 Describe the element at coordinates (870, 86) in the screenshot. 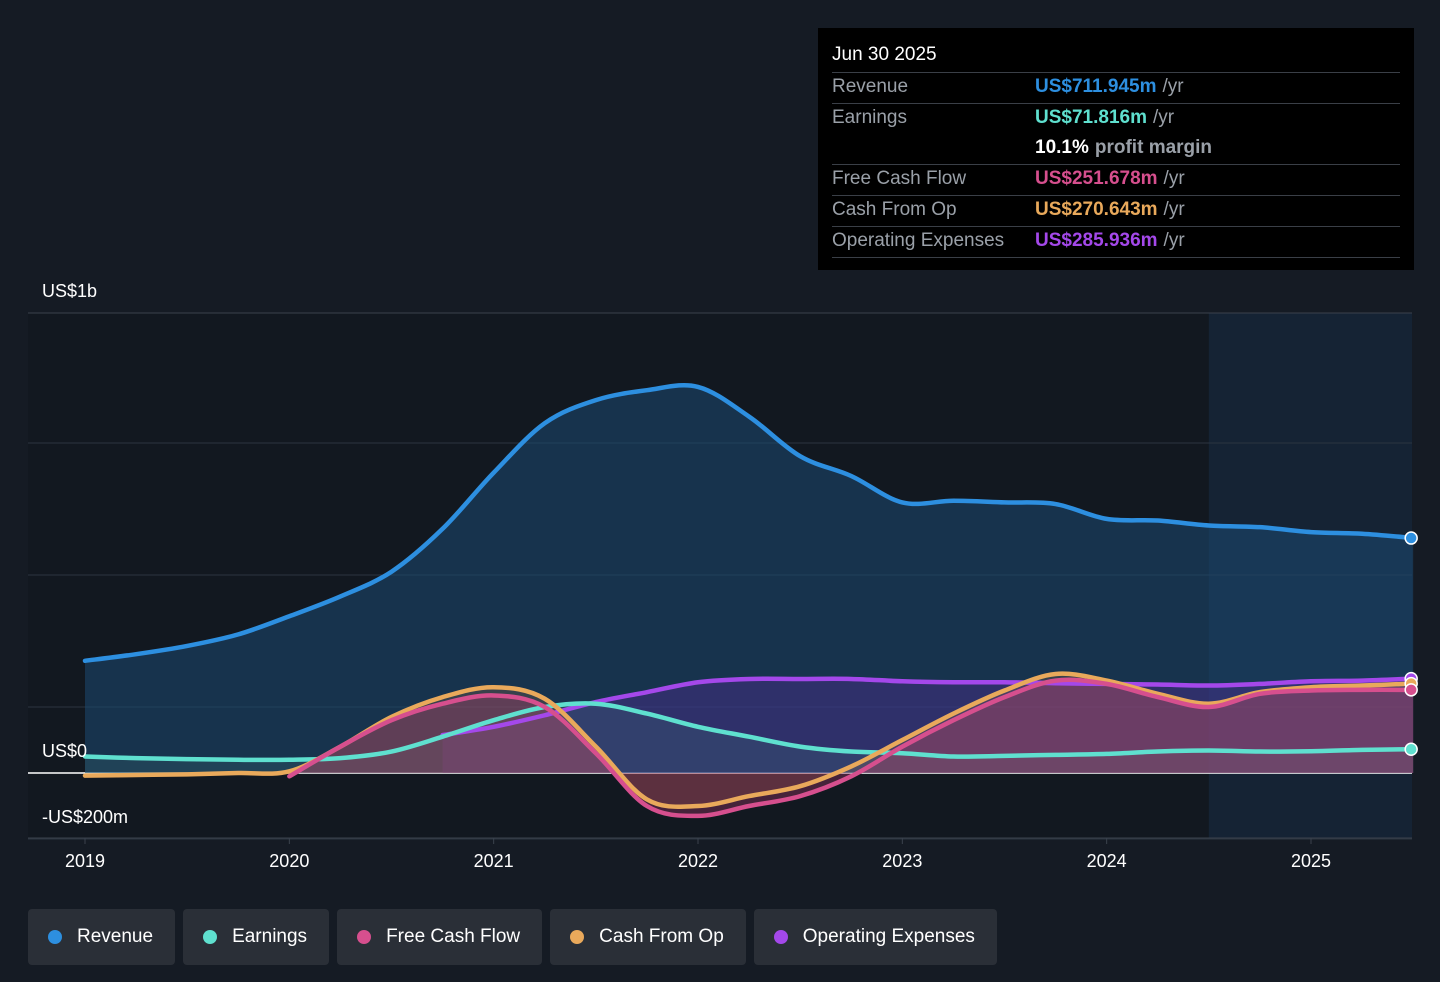

I see `tooltip-label: Revenue` at that location.